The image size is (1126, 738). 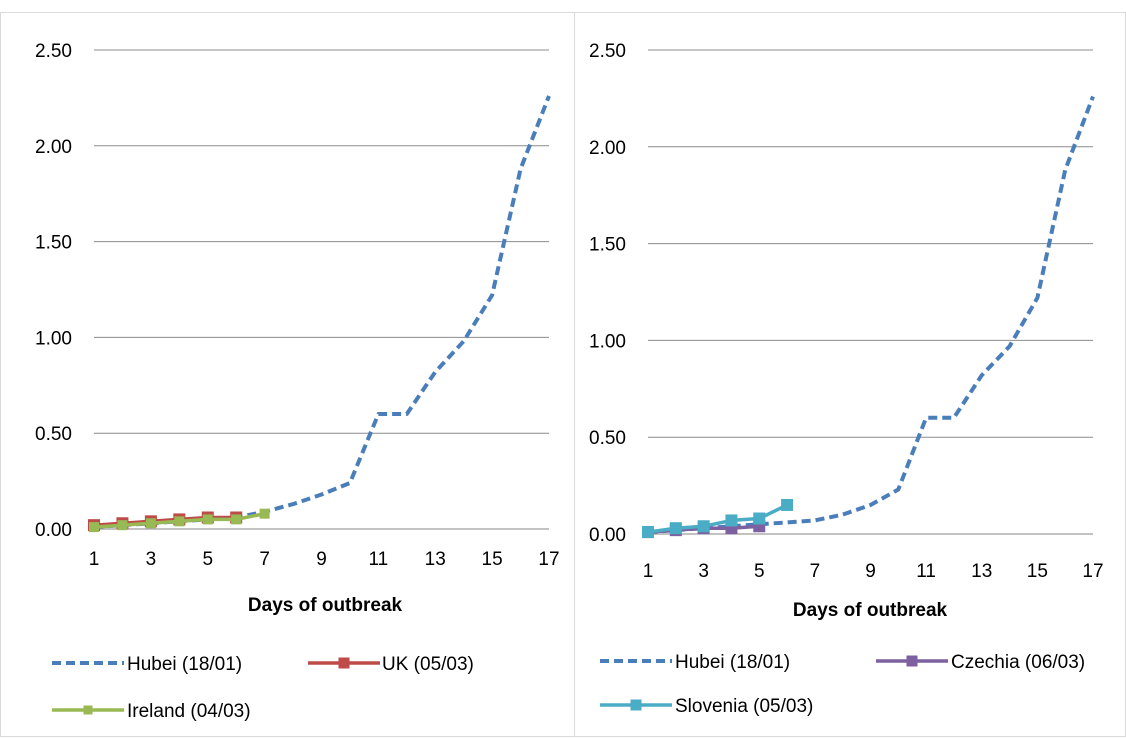 I want to click on legend-label: Czechia (06/03), so click(x=1018, y=662).